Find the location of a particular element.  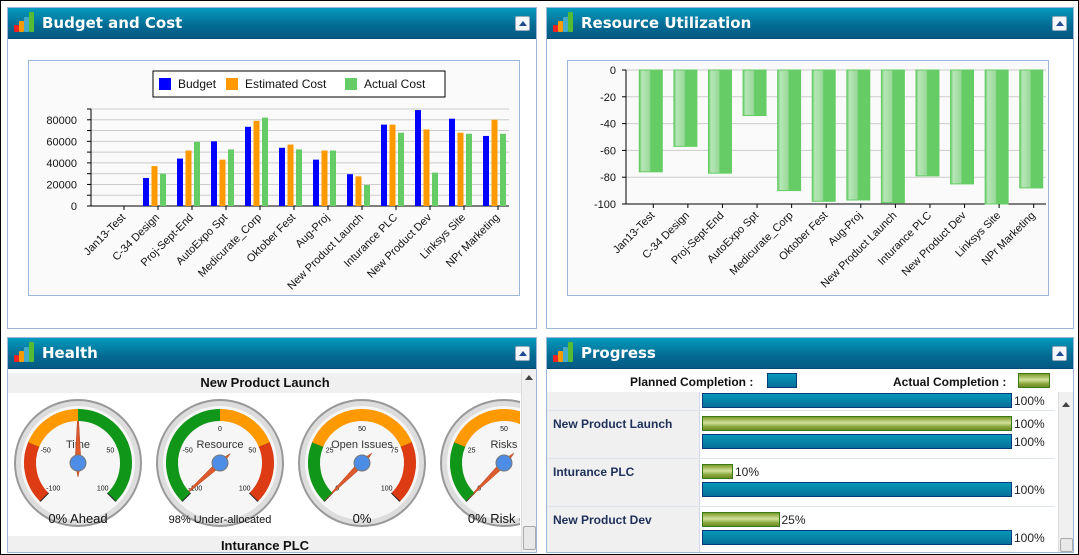

progress-bars: 100% 100% is located at coordinates (877, 435).